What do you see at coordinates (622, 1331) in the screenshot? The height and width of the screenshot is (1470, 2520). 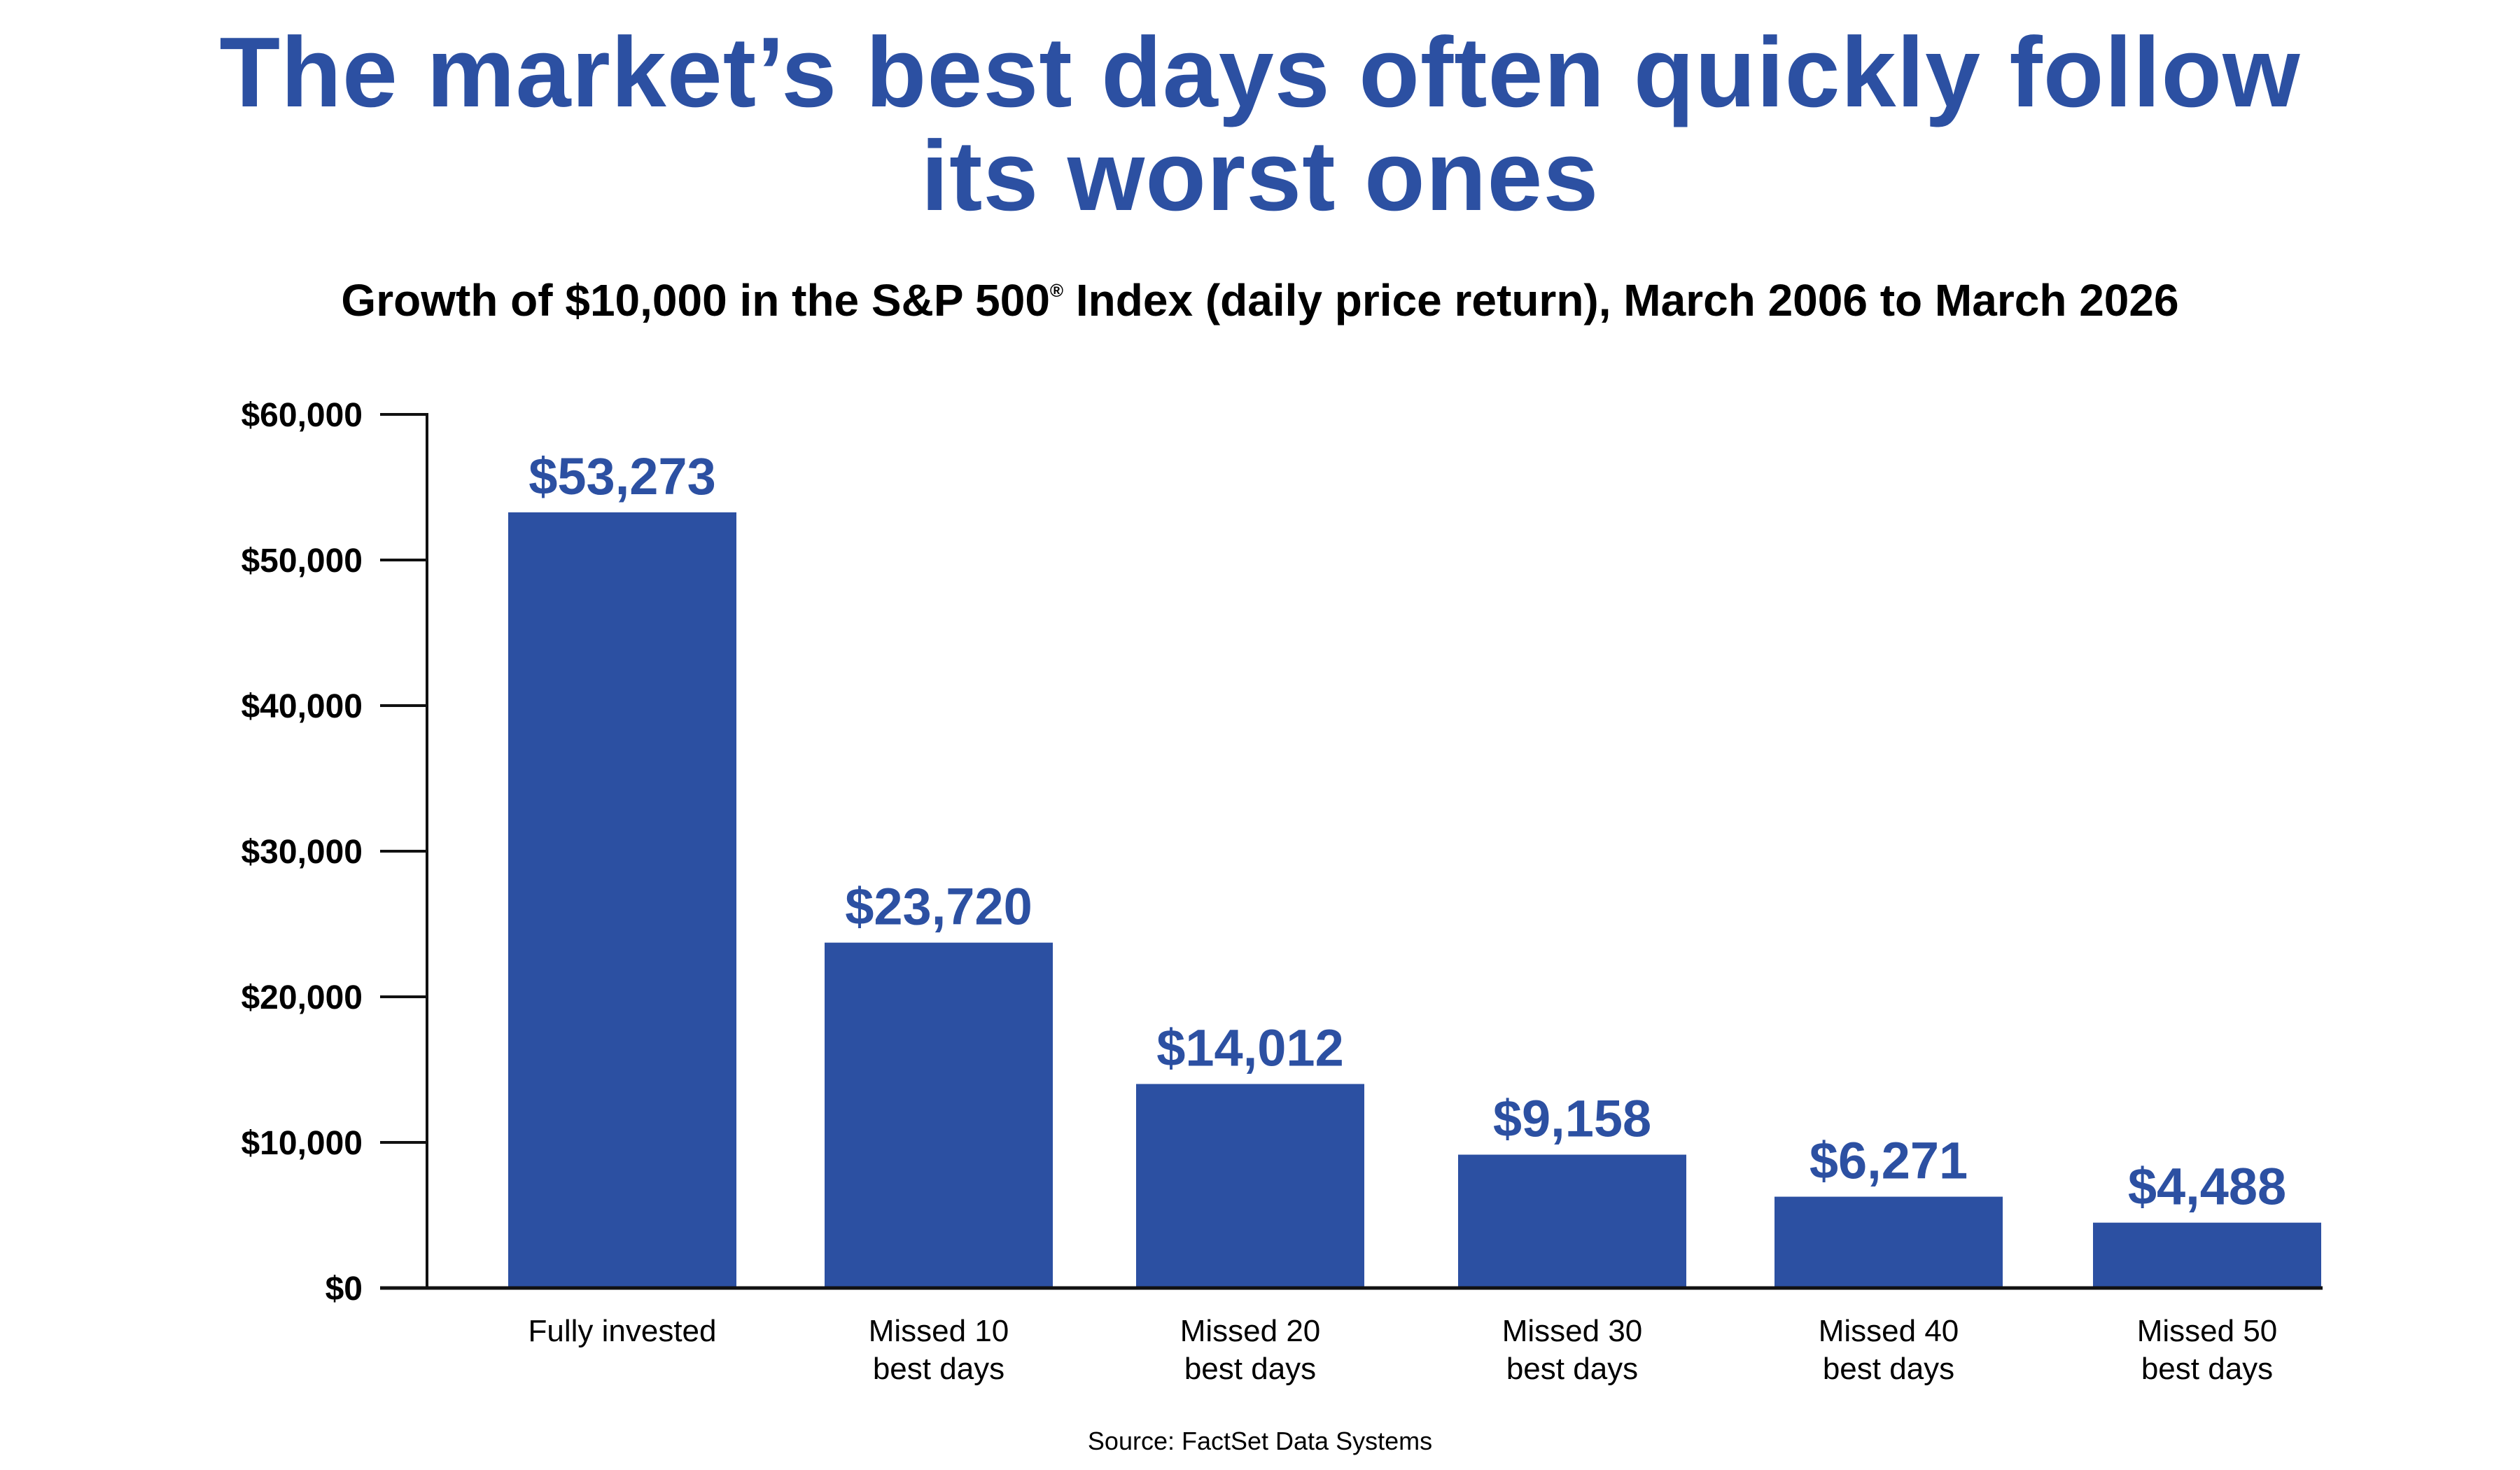 I see `category-label: Fully invested` at bounding box center [622, 1331].